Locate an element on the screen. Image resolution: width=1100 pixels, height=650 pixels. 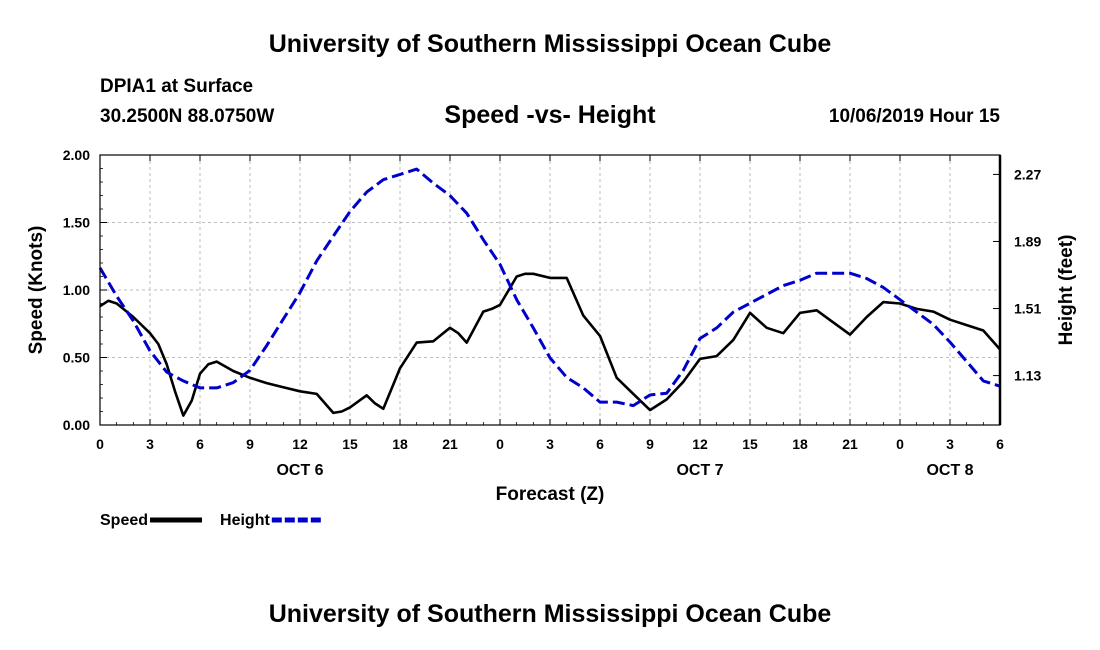
y-tick-label: 1.00 is located at coordinates (76, 290).